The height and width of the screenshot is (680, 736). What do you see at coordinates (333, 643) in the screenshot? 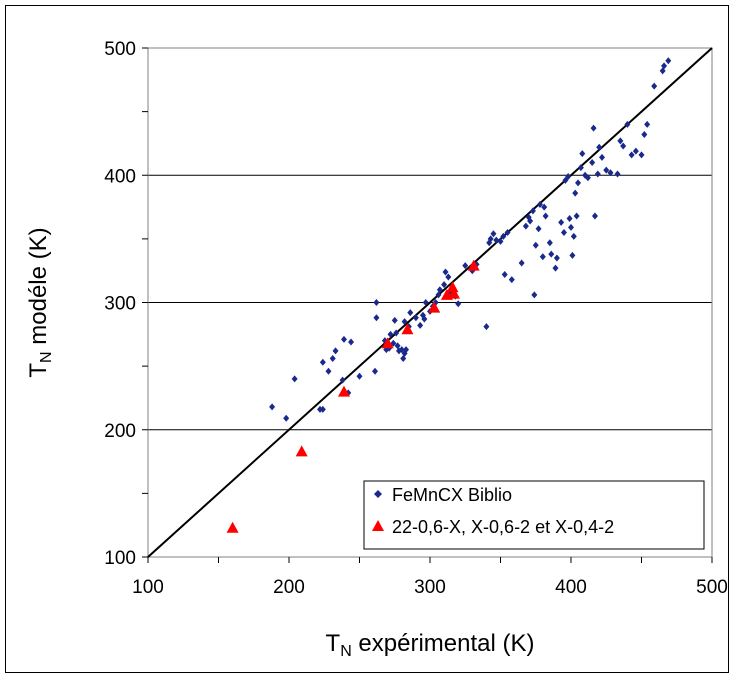
I see `x-axis-label-main: T` at bounding box center [333, 643].